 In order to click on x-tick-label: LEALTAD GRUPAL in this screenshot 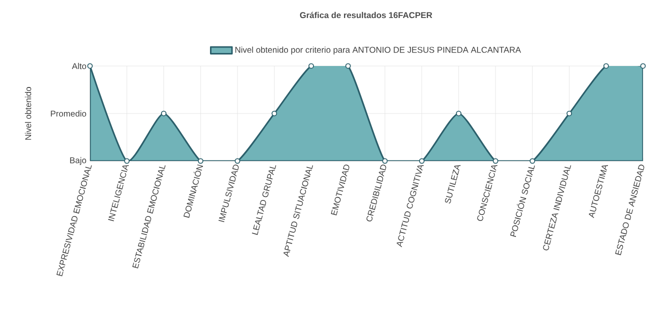, I will do `click(264, 200)`.